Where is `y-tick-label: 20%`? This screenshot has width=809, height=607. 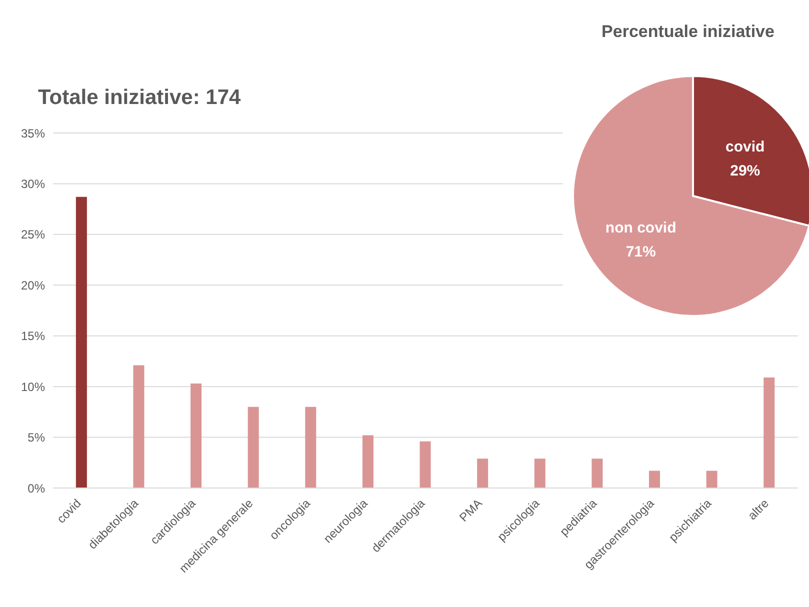 y-tick-label: 20% is located at coordinates (33, 285).